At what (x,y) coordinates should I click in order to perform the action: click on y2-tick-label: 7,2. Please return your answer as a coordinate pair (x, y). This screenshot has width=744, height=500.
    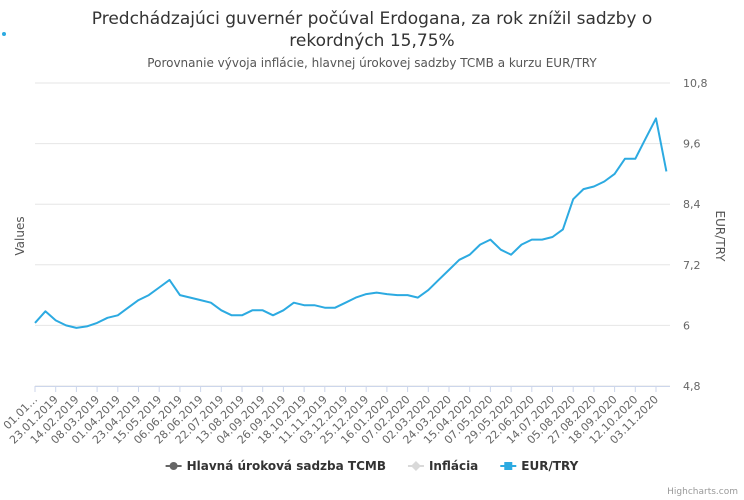
    Looking at the image, I should click on (692, 265).